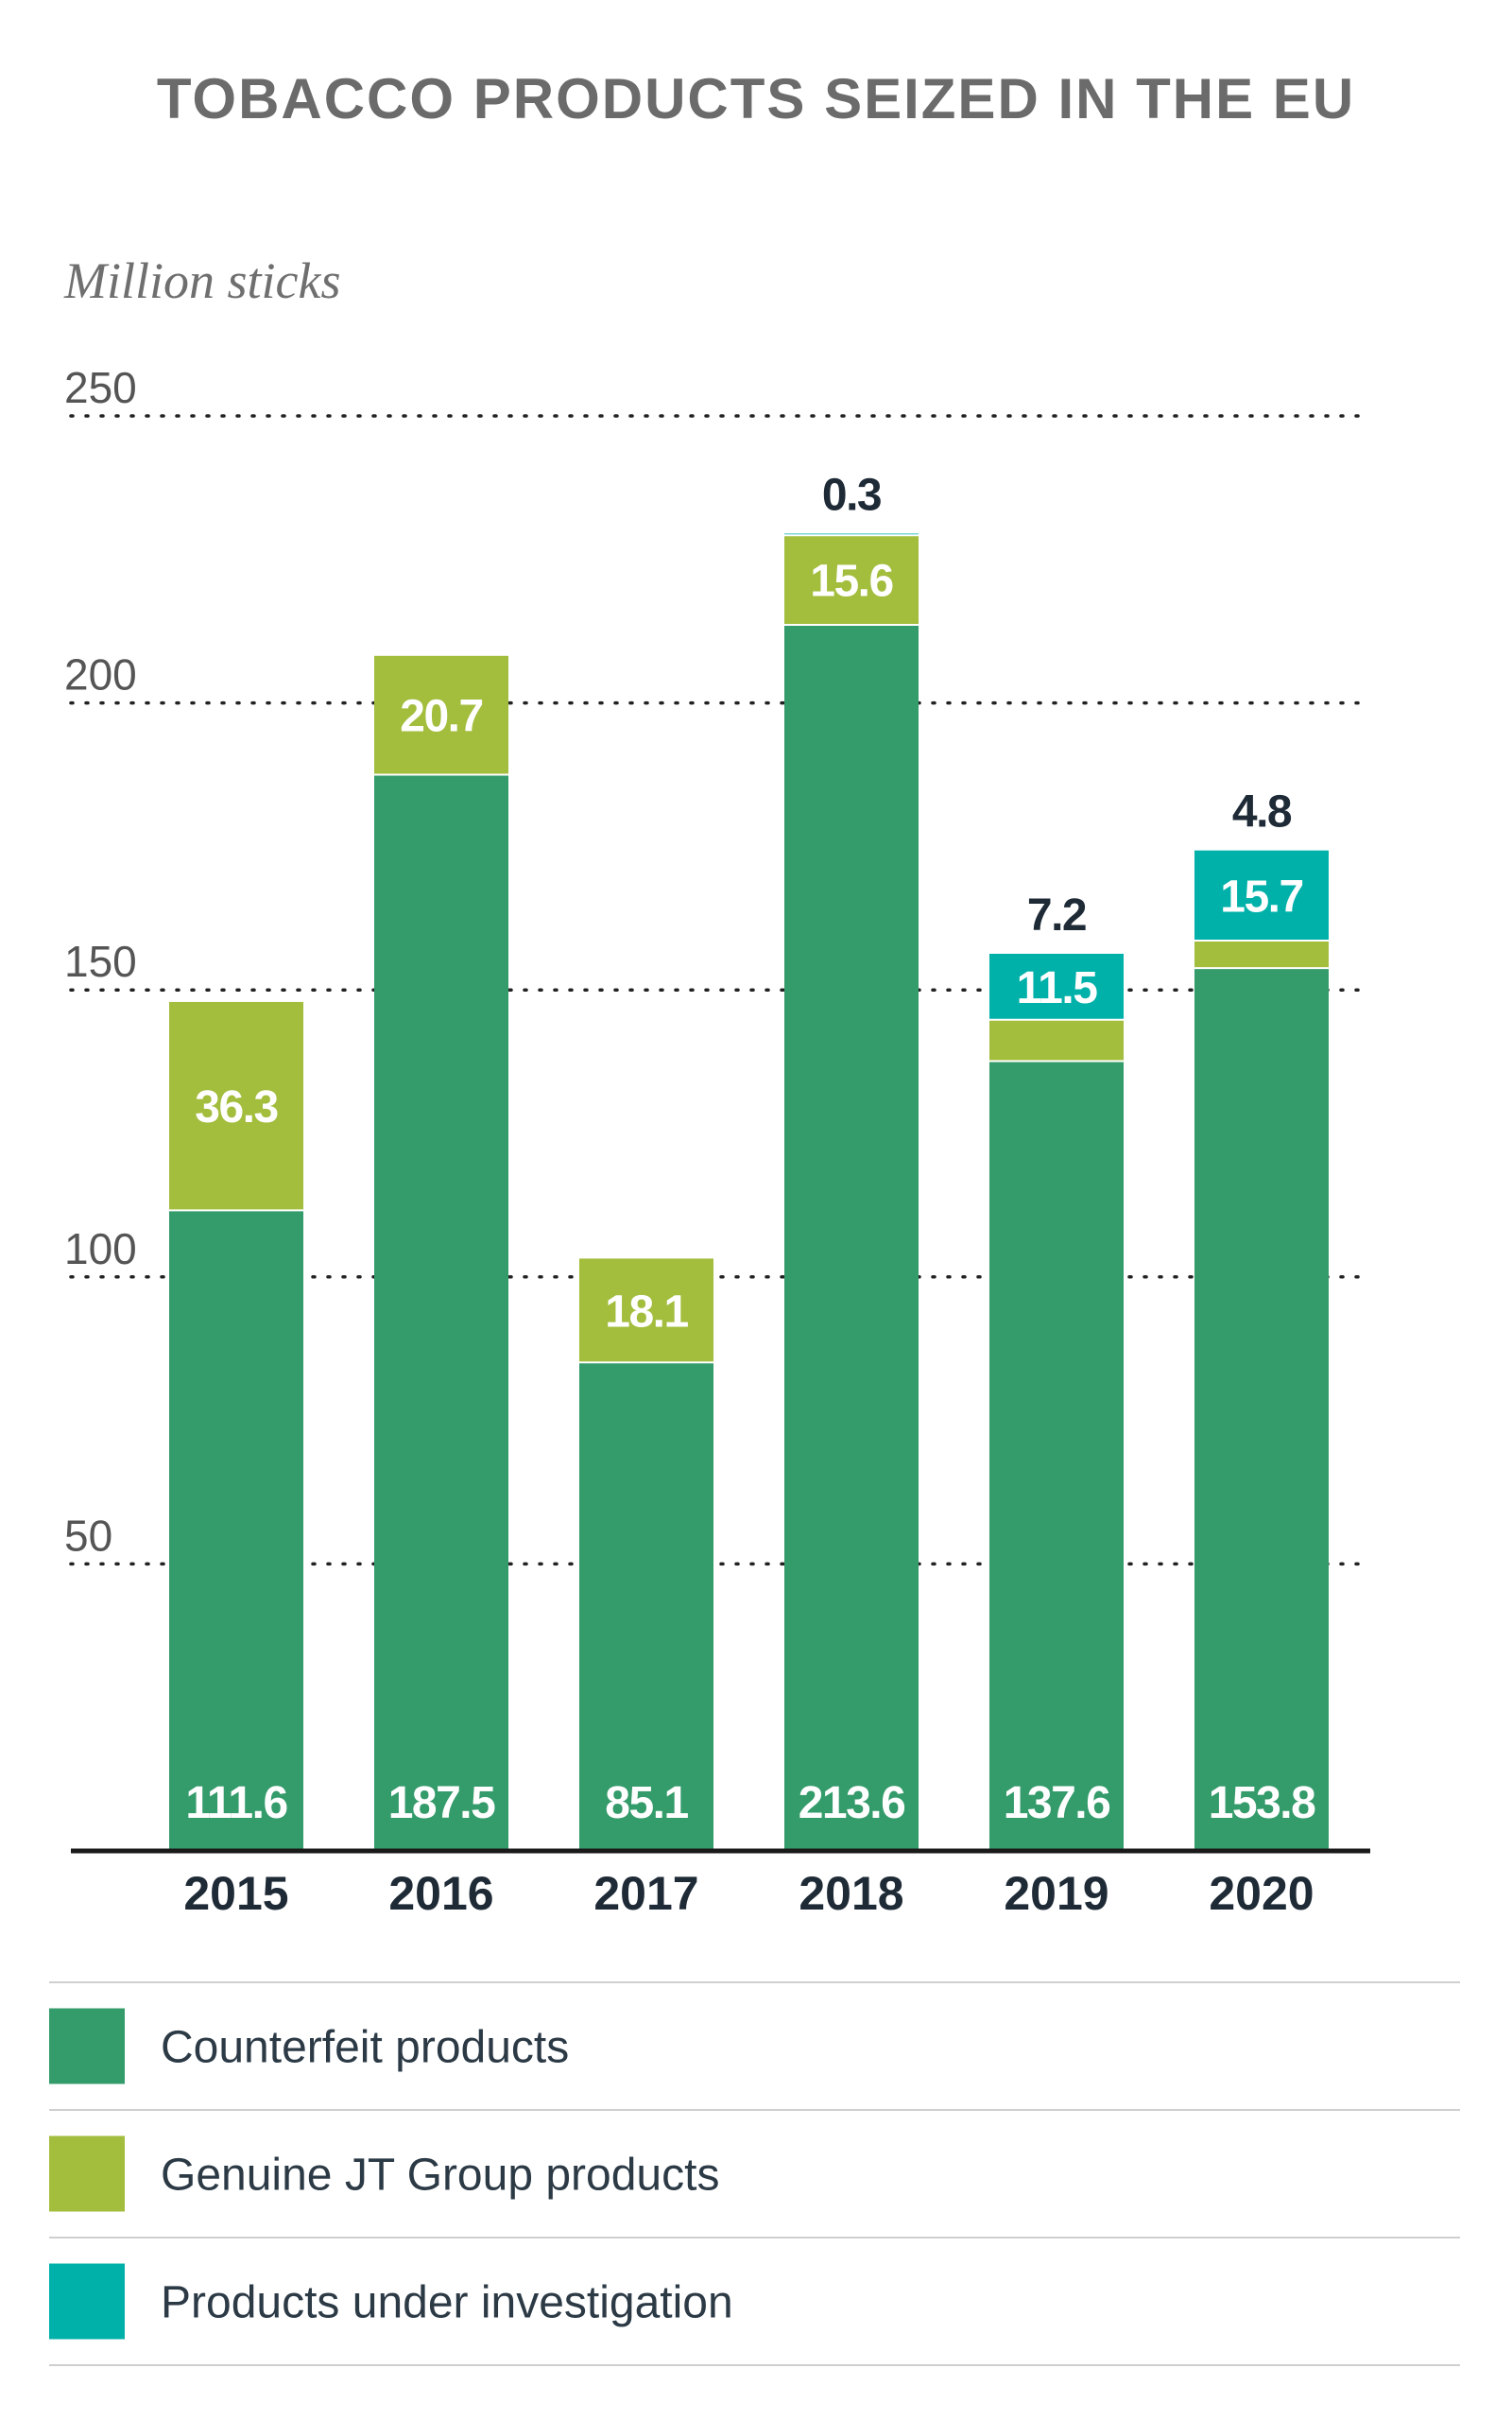 The width and height of the screenshot is (1512, 2420). What do you see at coordinates (440, 2176) in the screenshot?
I see `legend-label: Genuine JT Group products` at bounding box center [440, 2176].